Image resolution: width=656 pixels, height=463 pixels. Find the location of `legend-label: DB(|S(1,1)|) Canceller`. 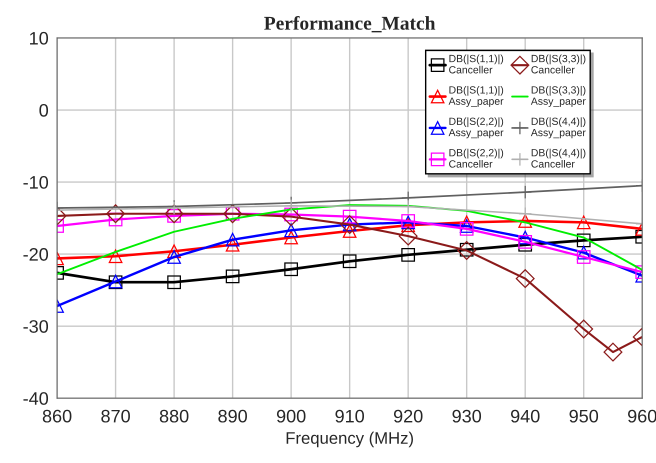

legend-label: DB(|S(1,1)|) Canceller is located at coordinates (476, 64).